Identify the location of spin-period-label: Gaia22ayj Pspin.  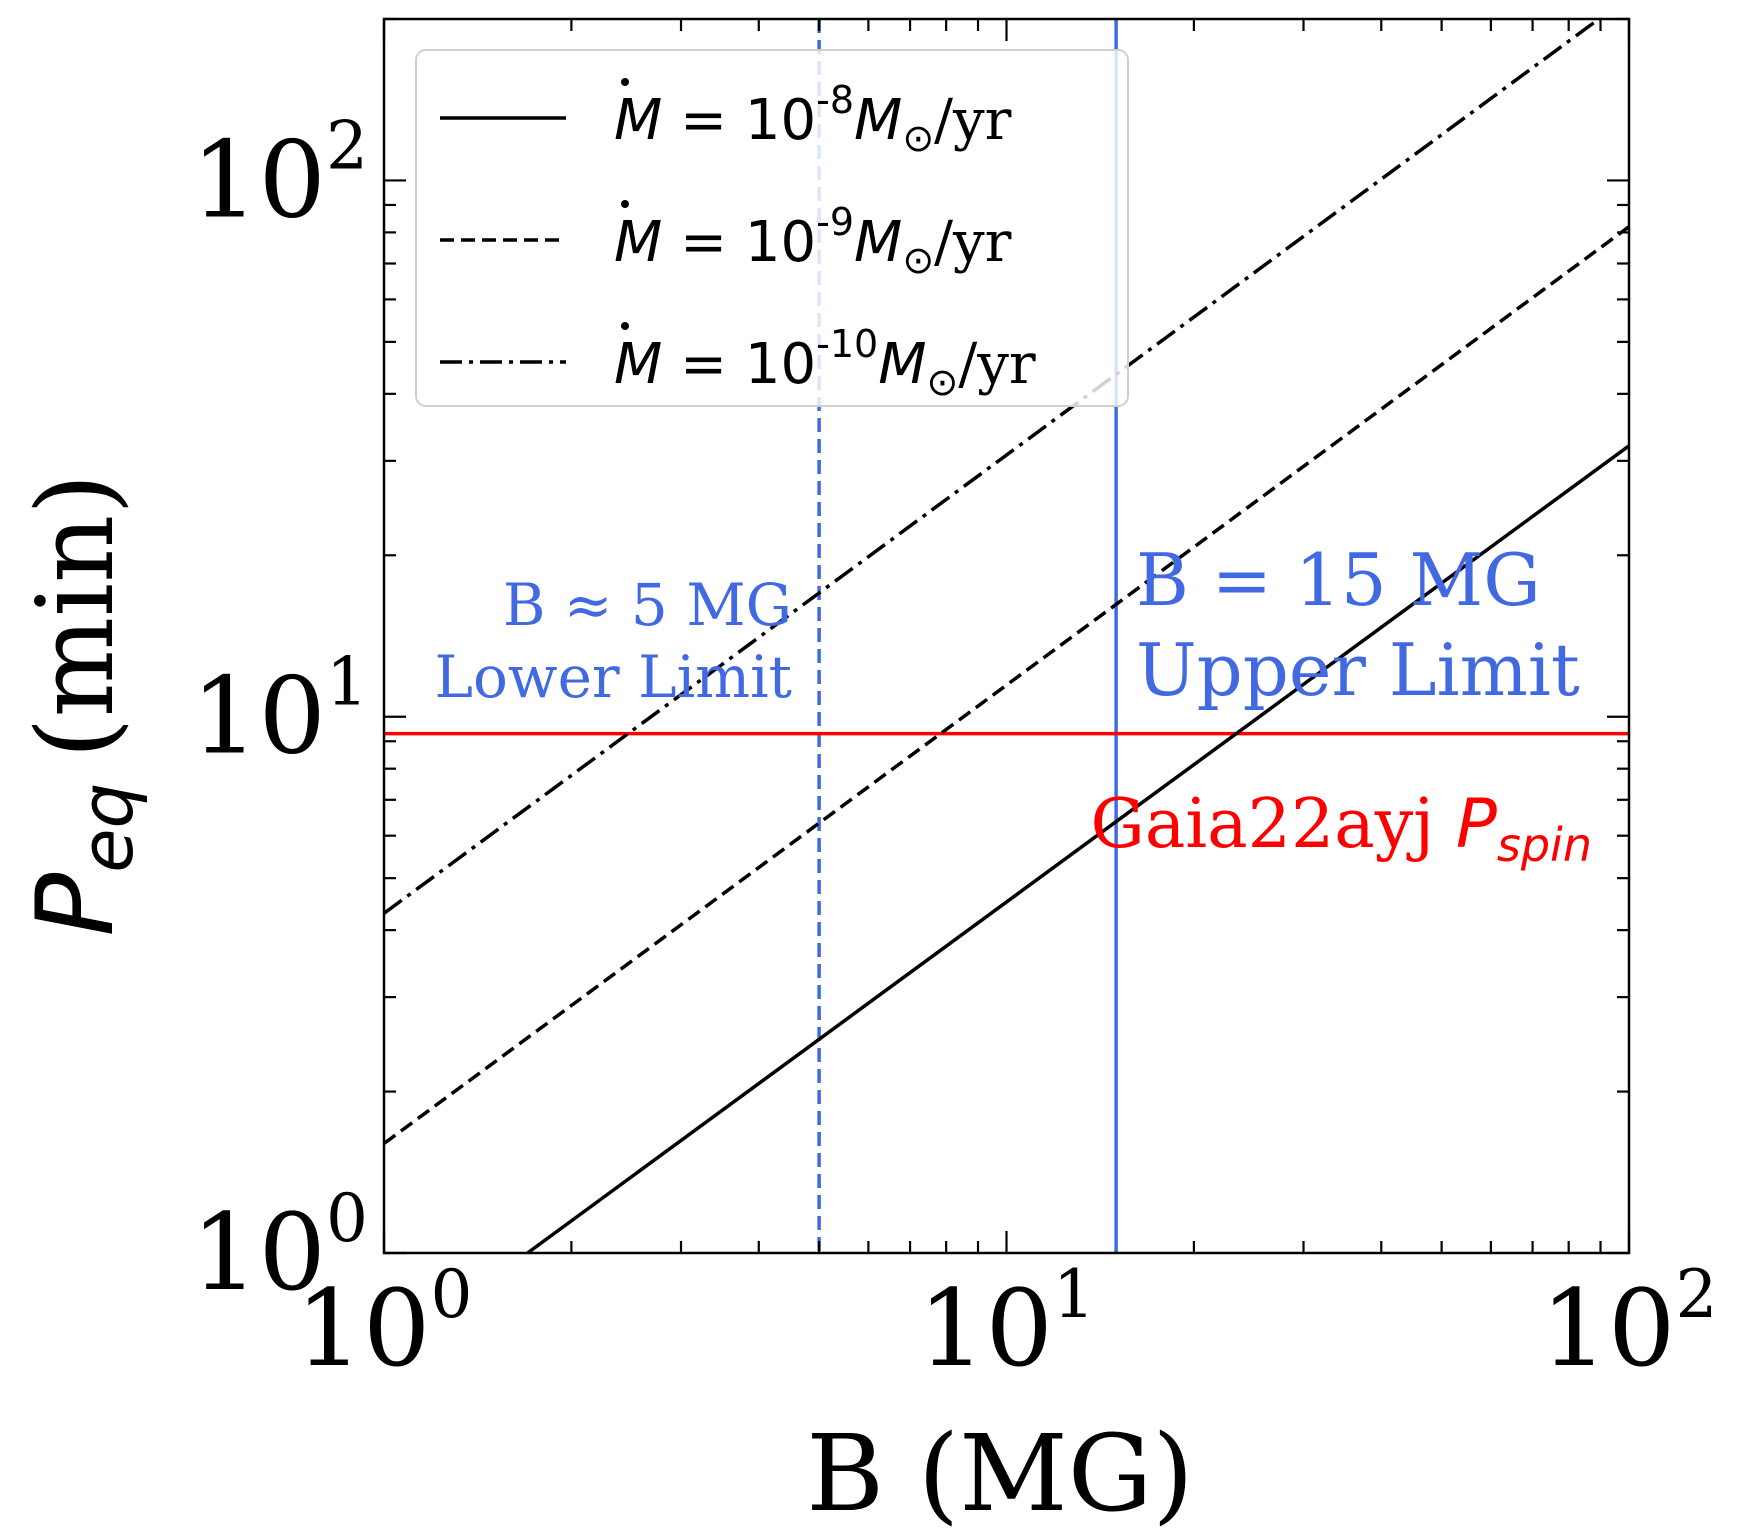
(1341, 828).